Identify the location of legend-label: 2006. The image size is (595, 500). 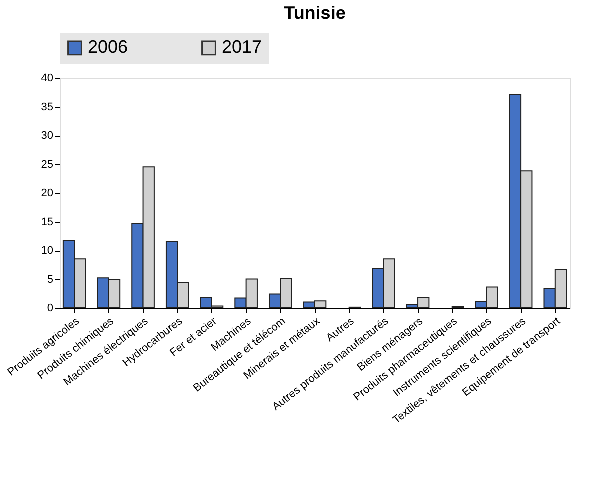
(108, 47).